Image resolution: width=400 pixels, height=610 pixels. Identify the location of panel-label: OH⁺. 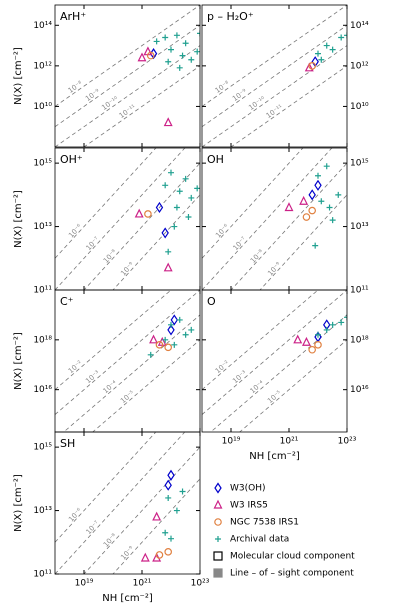
(71, 159).